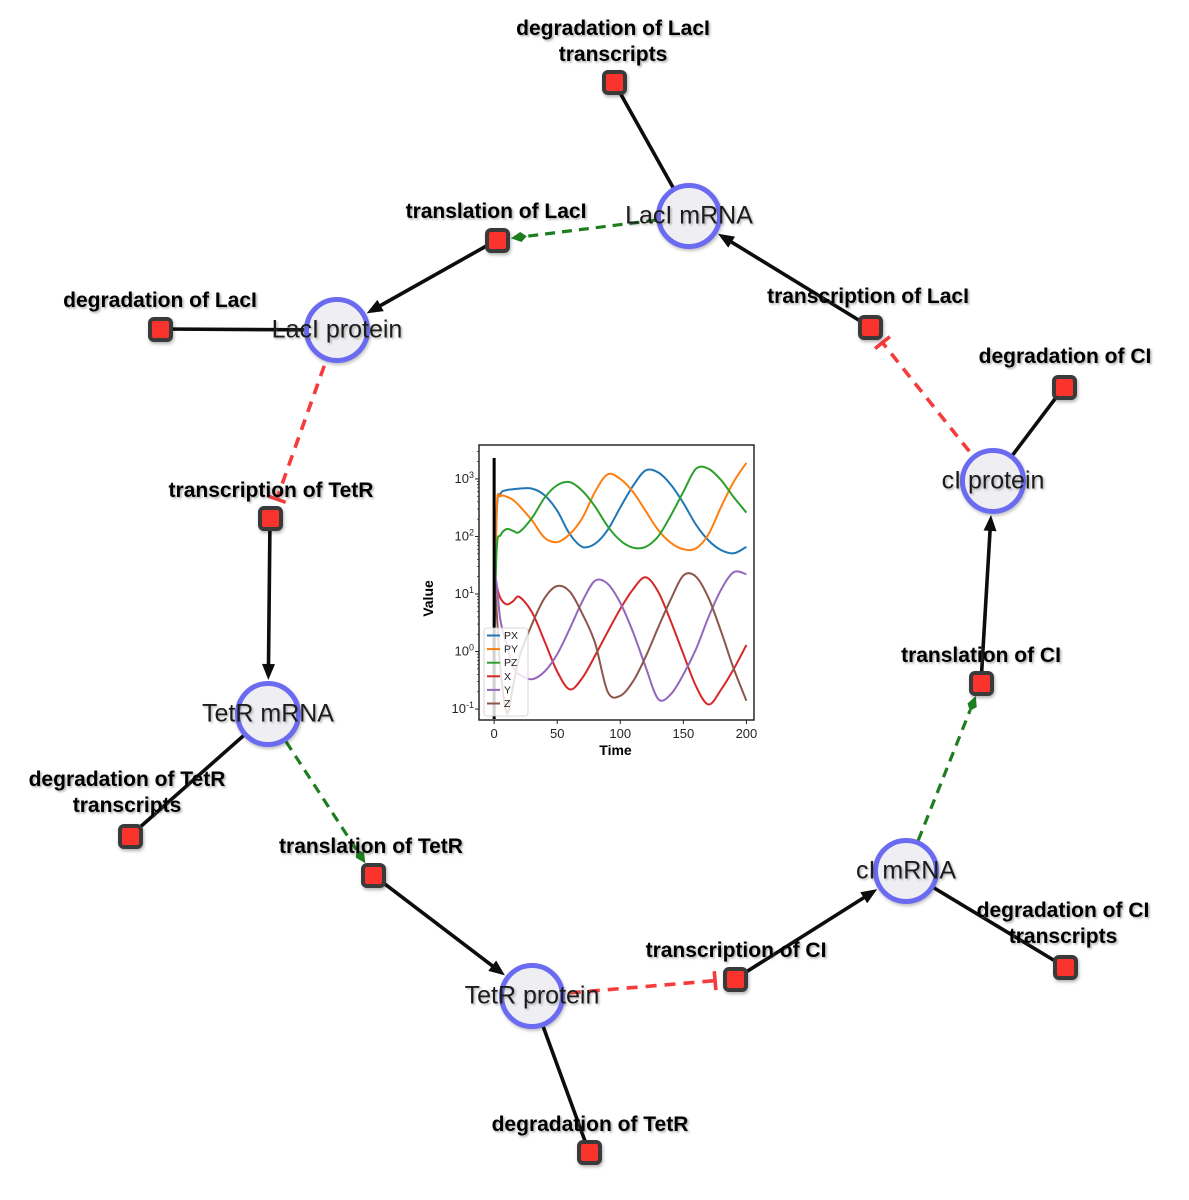 This screenshot has width=1189, height=1200. I want to click on edge-tetr_protein-deg_tetr, so click(560, 1074).